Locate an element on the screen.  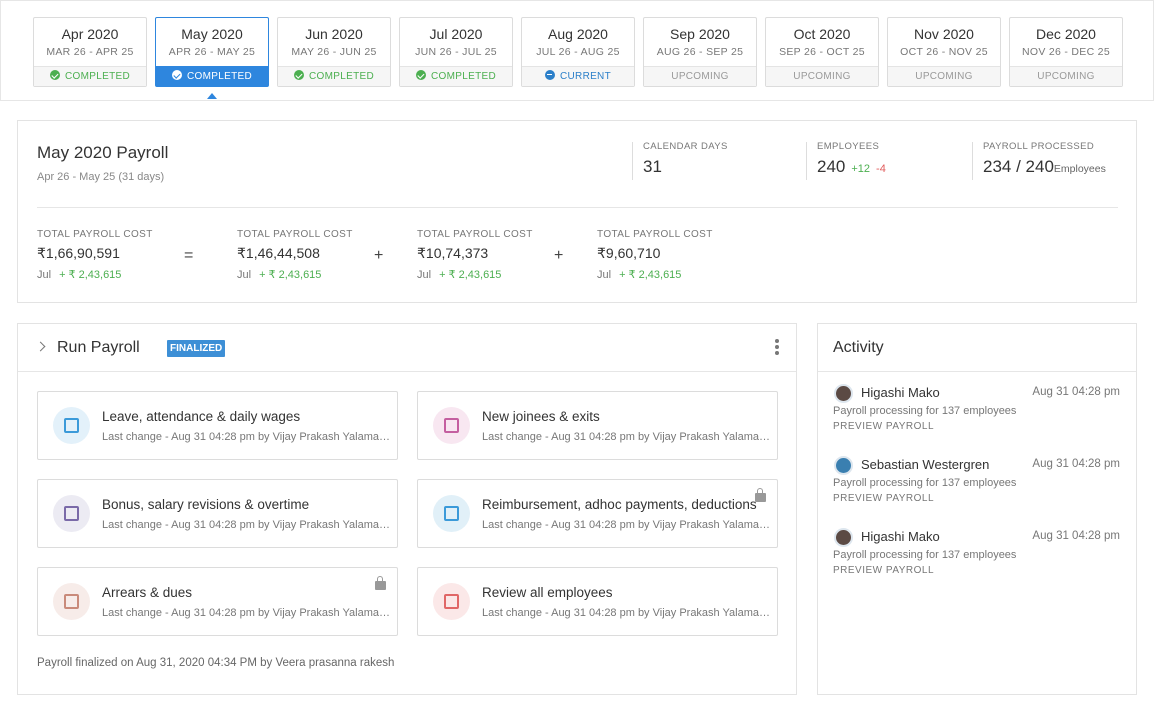
month-name: Jun 2020 is located at coordinates (334, 34).